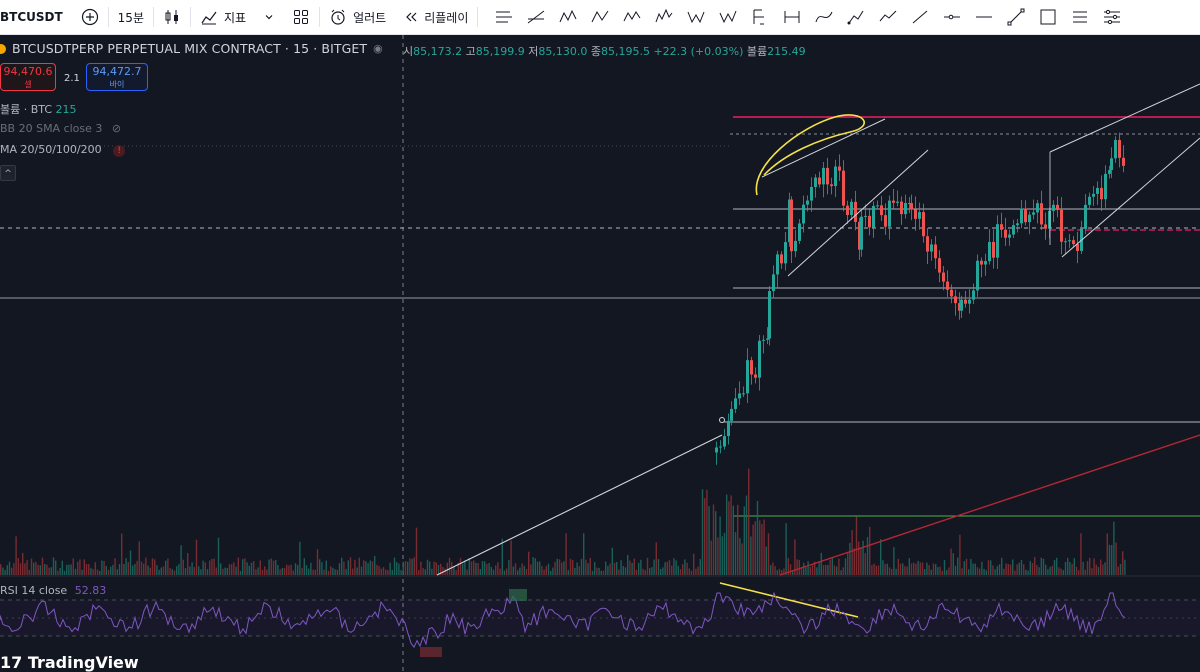  What do you see at coordinates (568, 17) in the screenshot?
I see `xabcd-pattern-tool-button` at bounding box center [568, 17].